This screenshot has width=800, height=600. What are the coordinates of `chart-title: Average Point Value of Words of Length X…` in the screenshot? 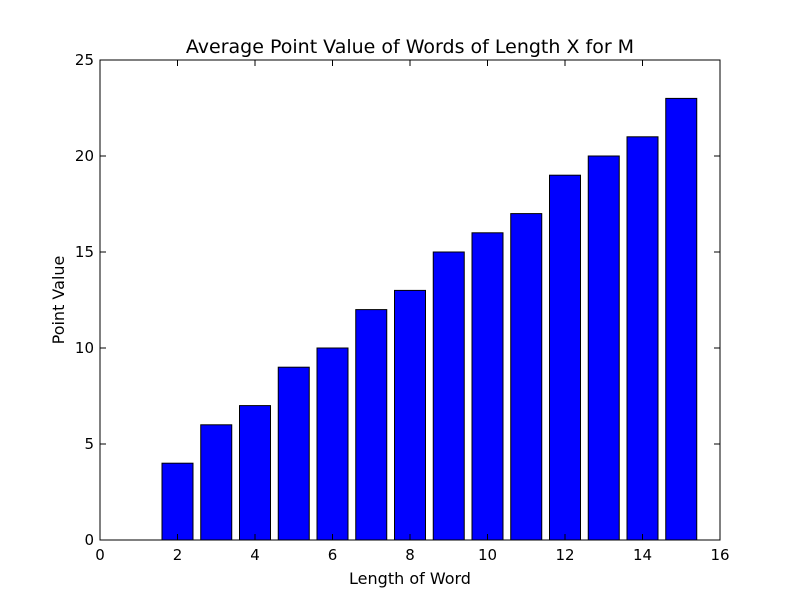 It's located at (410, 47).